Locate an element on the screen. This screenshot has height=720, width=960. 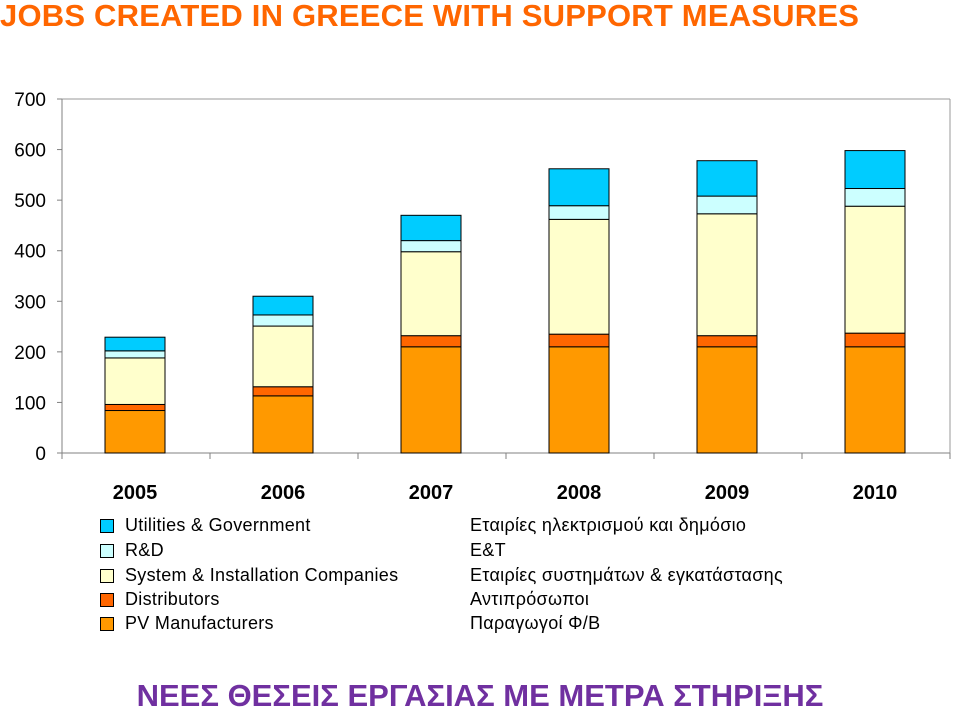
bar-segment-pv-manufacturers-2007 is located at coordinates (431, 400).